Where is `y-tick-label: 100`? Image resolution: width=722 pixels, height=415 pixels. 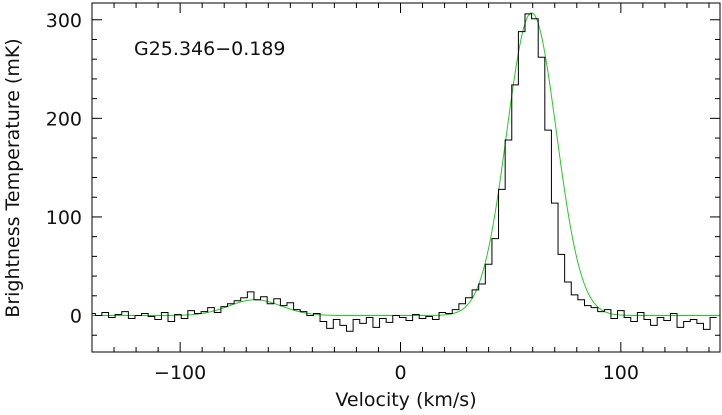
y-tick-label: 100 is located at coordinates (64, 218).